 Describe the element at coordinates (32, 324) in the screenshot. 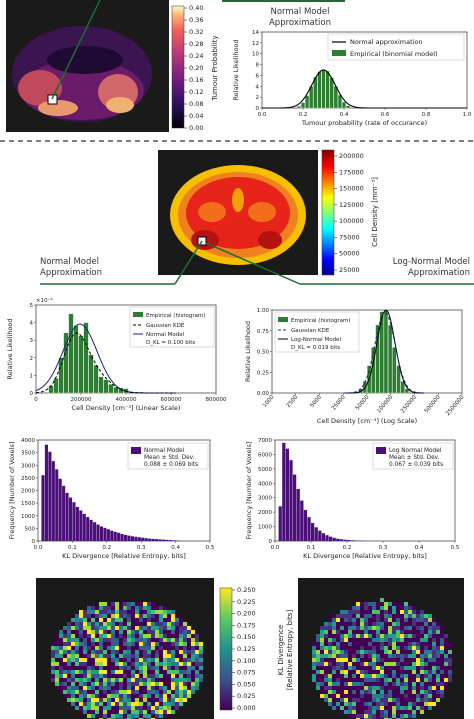

I see `y-tick-label: 4` at that location.